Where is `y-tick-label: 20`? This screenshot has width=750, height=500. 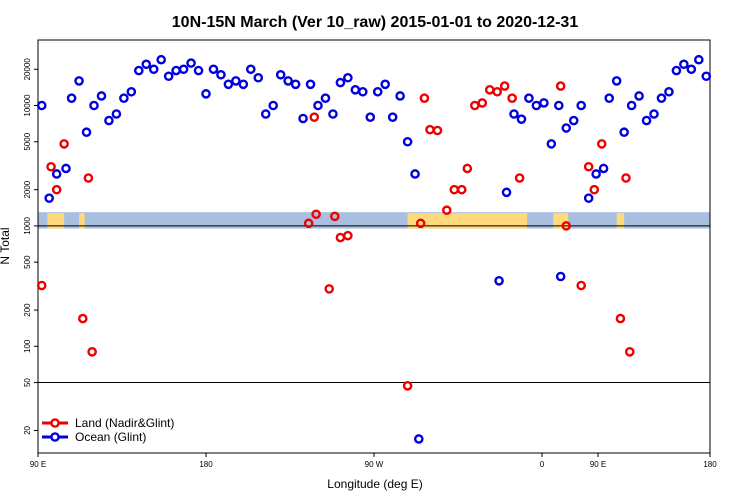
y-tick-label: 20 is located at coordinates (27, 429).